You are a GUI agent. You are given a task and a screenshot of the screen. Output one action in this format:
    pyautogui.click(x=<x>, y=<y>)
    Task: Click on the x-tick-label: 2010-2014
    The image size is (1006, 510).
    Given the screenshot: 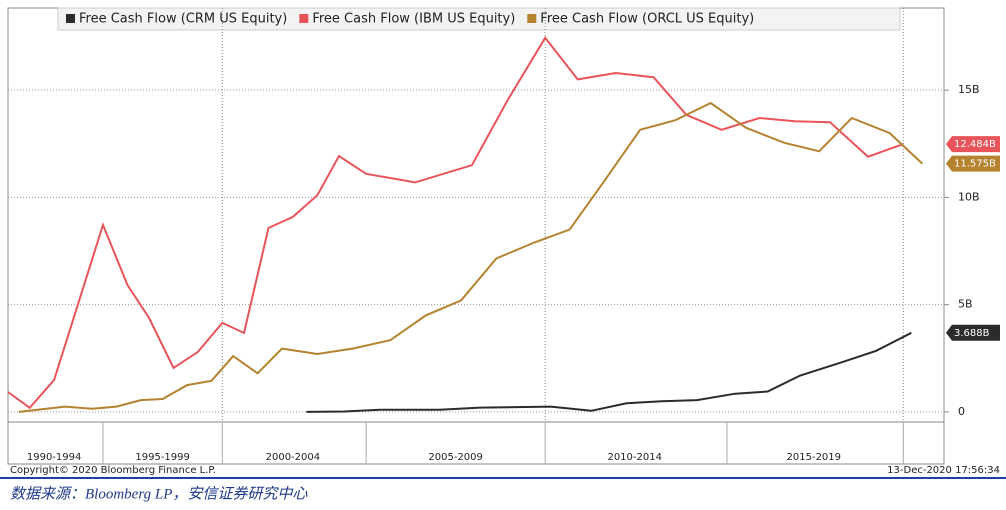 What is the action you would take?
    pyautogui.click(x=634, y=457)
    